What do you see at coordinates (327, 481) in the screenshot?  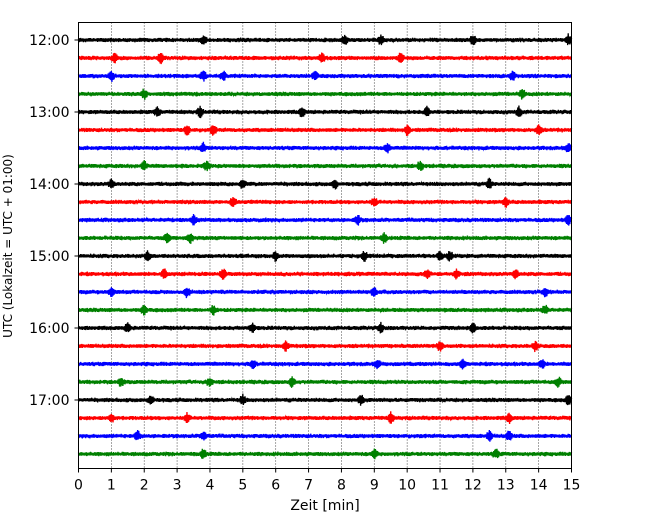 I see `x-axis: 0 1 2 3 4 5 6 7 8 9 10 11 12 13 14 15` at bounding box center [327, 481].